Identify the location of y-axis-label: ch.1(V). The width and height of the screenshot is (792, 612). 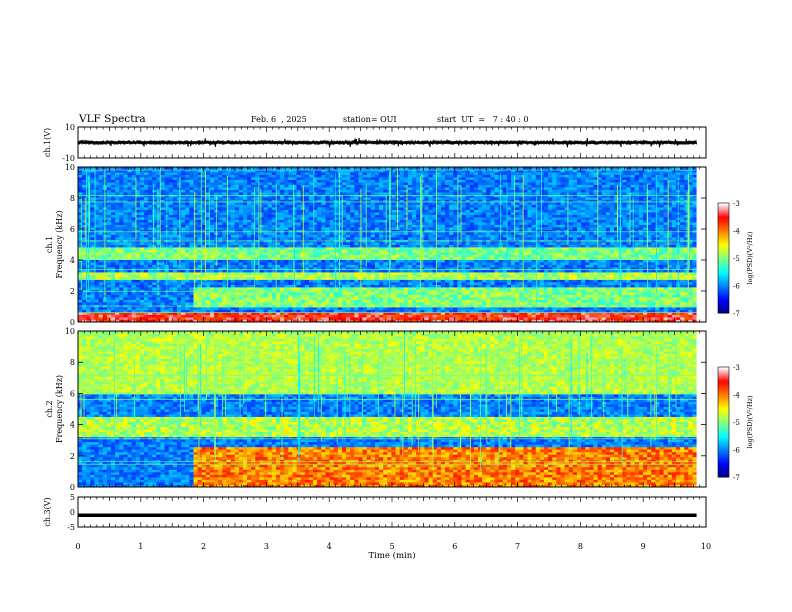
(47, 142).